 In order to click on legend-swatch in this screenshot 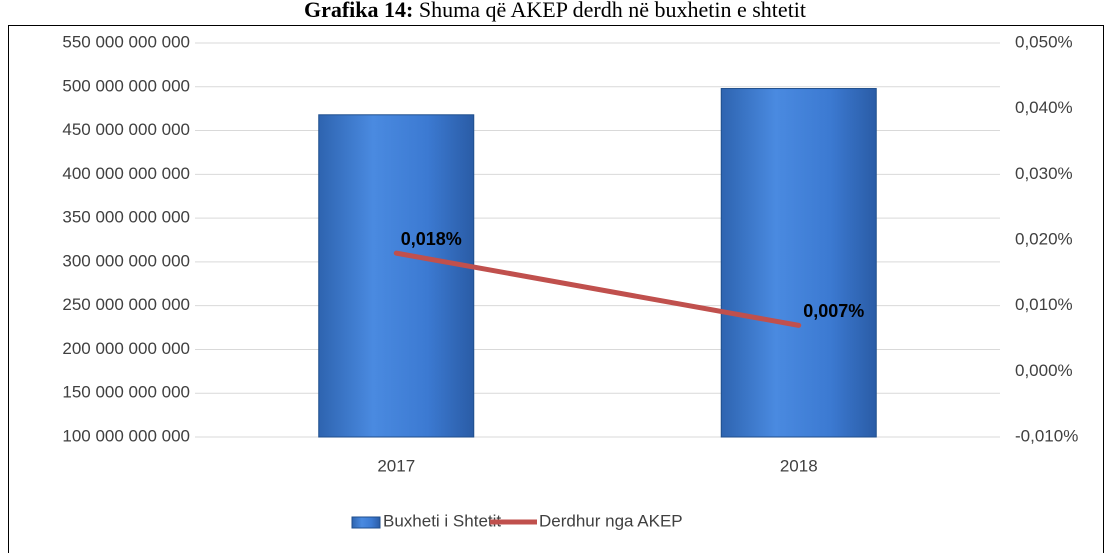, I will do `click(366, 522)`.